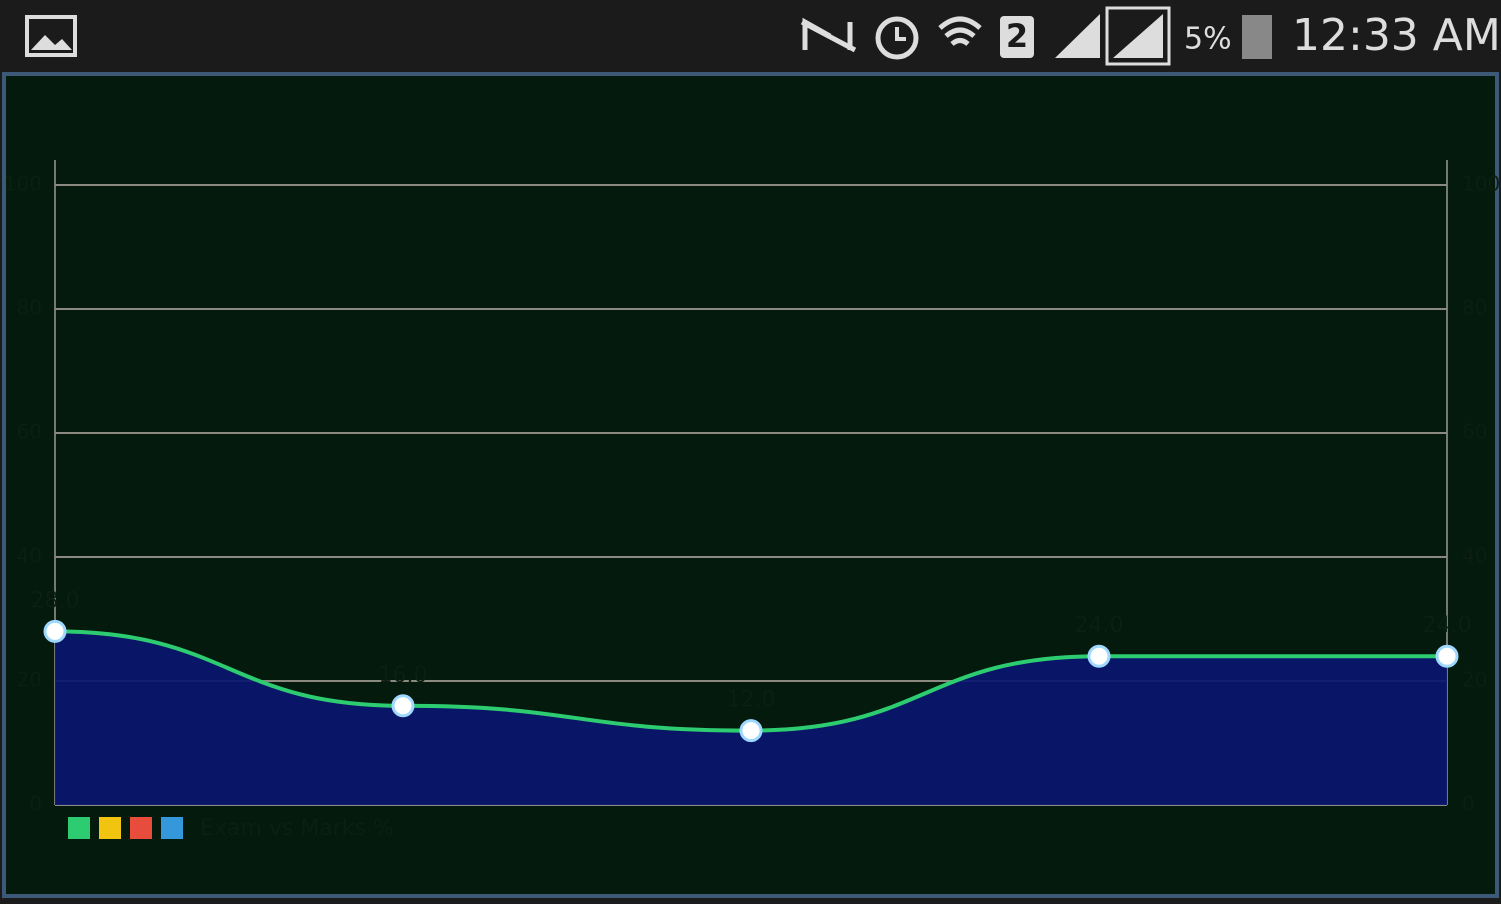  I want to click on y-tick-label-right: 80, so click(1474, 308).